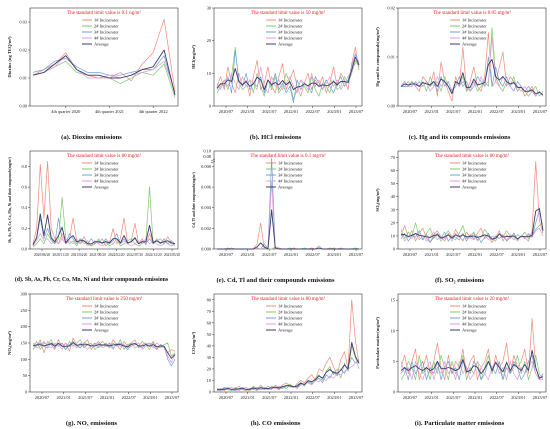  Describe the element at coordinates (393, 183) in the screenshot. I see `y-tick-label: 50` at that location.